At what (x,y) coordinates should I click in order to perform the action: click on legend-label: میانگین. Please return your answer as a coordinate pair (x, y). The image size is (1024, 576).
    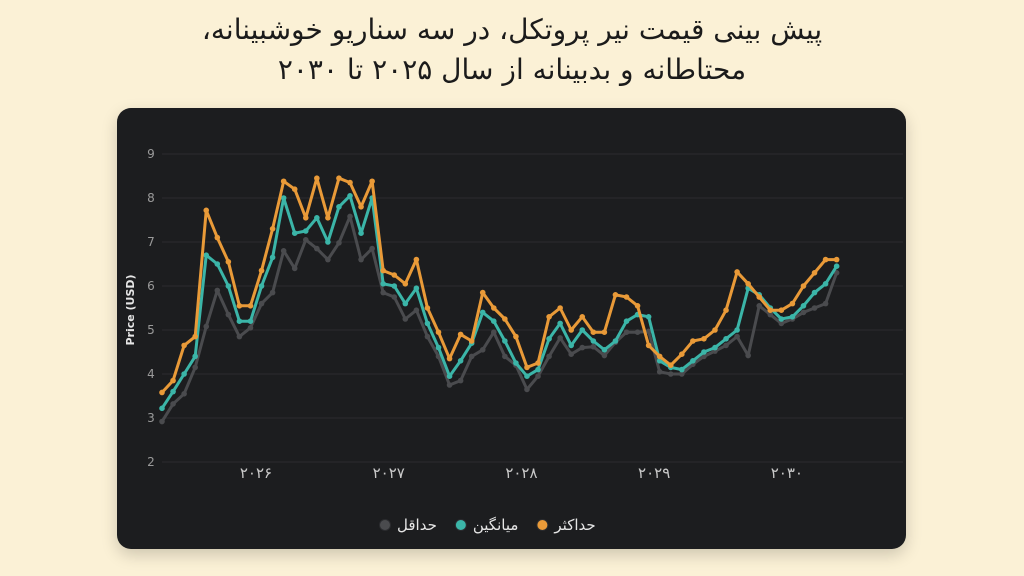
    Looking at the image, I should click on (496, 525).